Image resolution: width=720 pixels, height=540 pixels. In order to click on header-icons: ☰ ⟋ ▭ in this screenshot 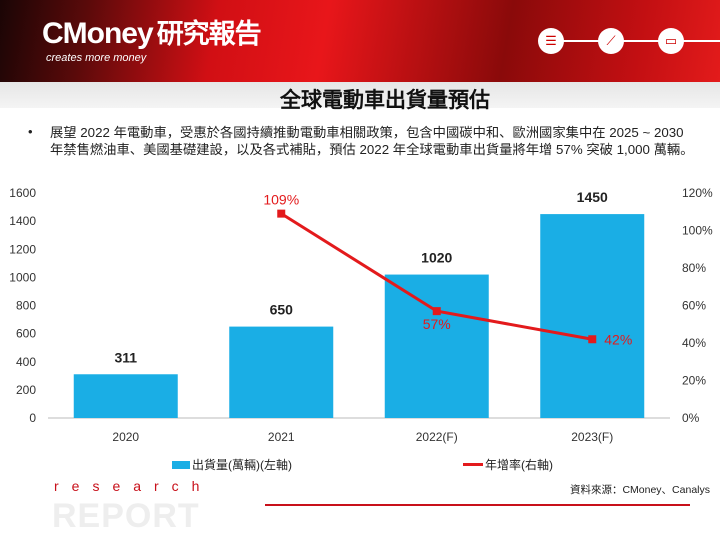, I will do `click(625, 41)`.